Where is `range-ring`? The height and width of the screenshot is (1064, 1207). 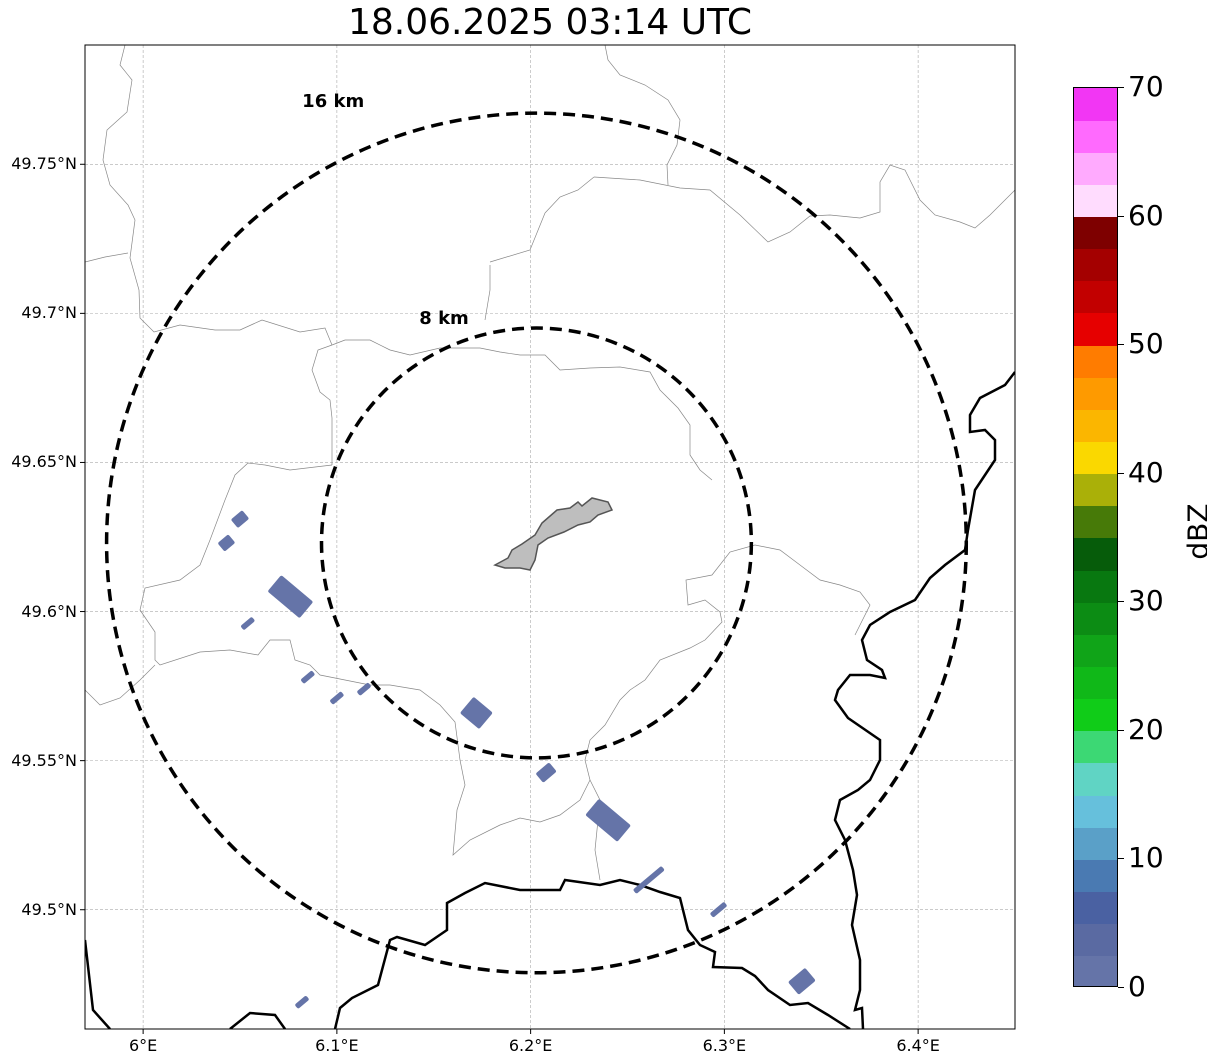 range-ring is located at coordinates (536, 543).